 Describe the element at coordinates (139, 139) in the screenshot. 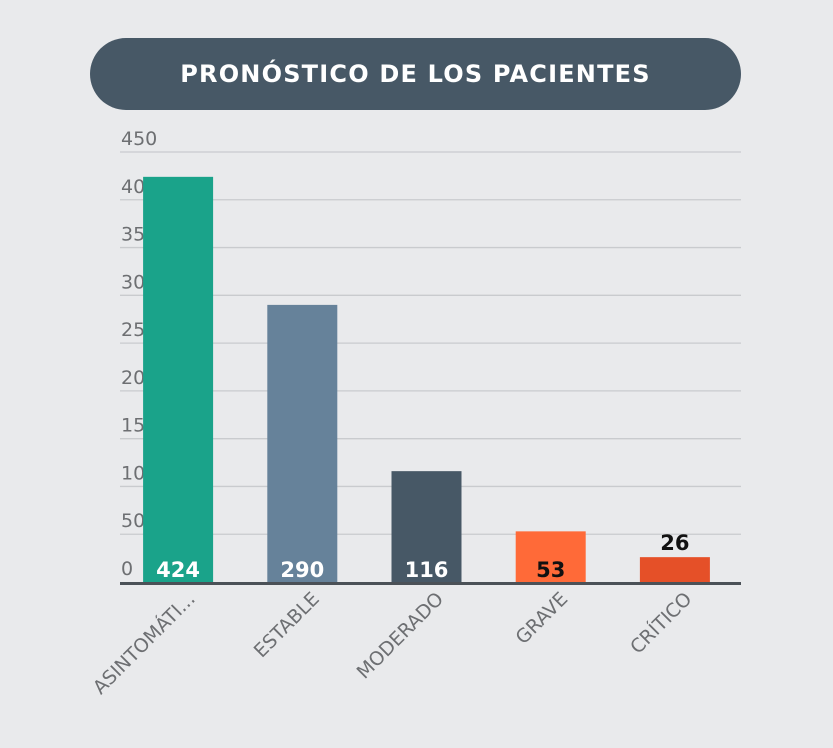

I see `y-tick-label: 450` at that location.